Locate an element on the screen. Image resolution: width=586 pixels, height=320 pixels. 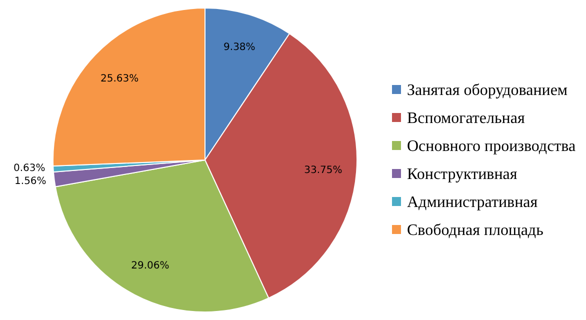
data-label: 29.06% is located at coordinates (150, 266).